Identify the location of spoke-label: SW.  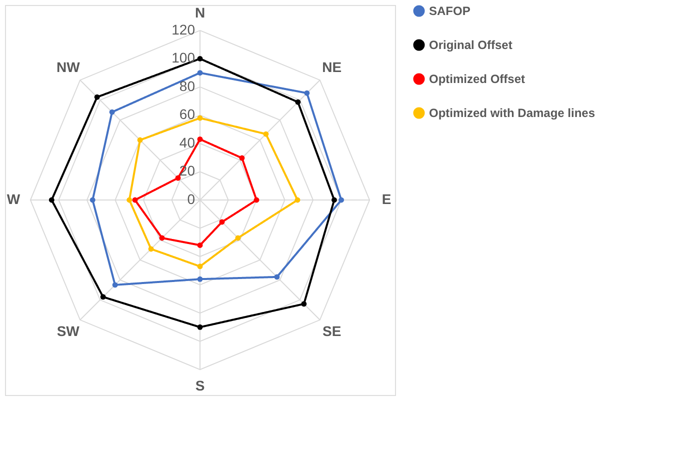
(68, 330).